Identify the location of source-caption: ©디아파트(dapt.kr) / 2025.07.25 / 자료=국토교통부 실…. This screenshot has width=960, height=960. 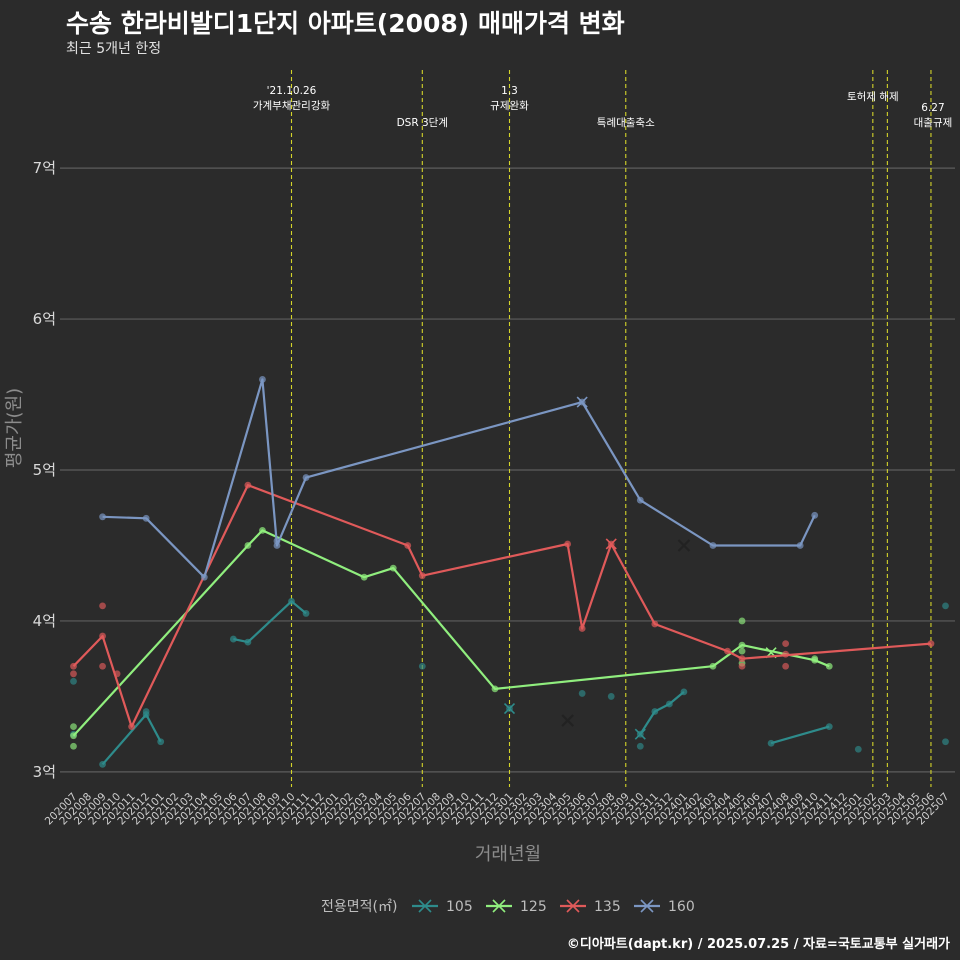
(758, 944).